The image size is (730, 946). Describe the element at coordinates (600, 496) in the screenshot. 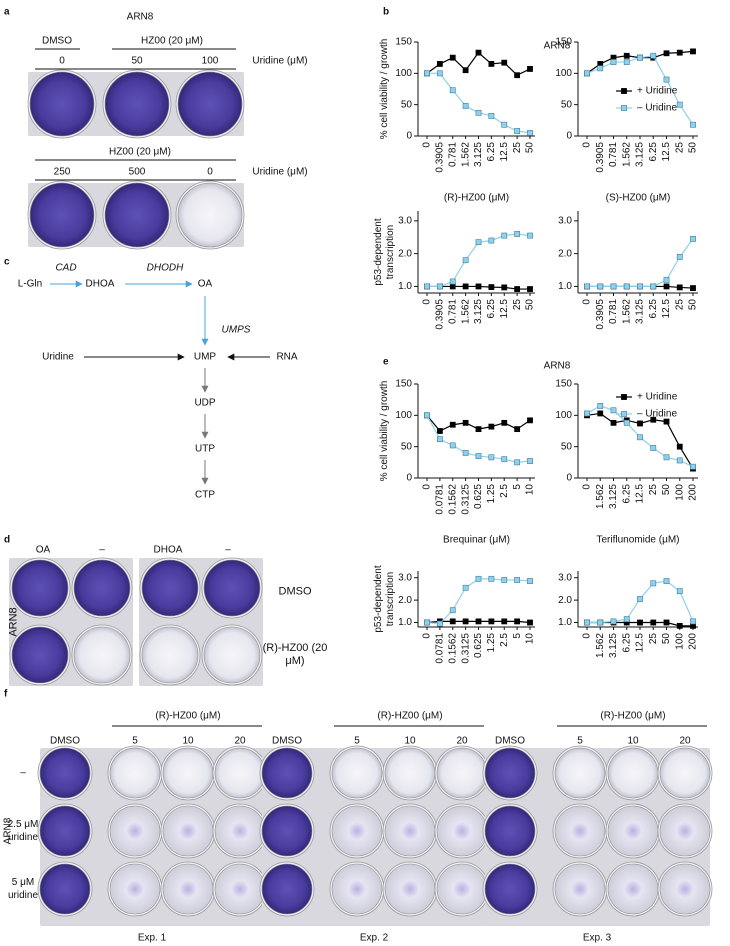

I see `x-tick-label: 1.562` at that location.